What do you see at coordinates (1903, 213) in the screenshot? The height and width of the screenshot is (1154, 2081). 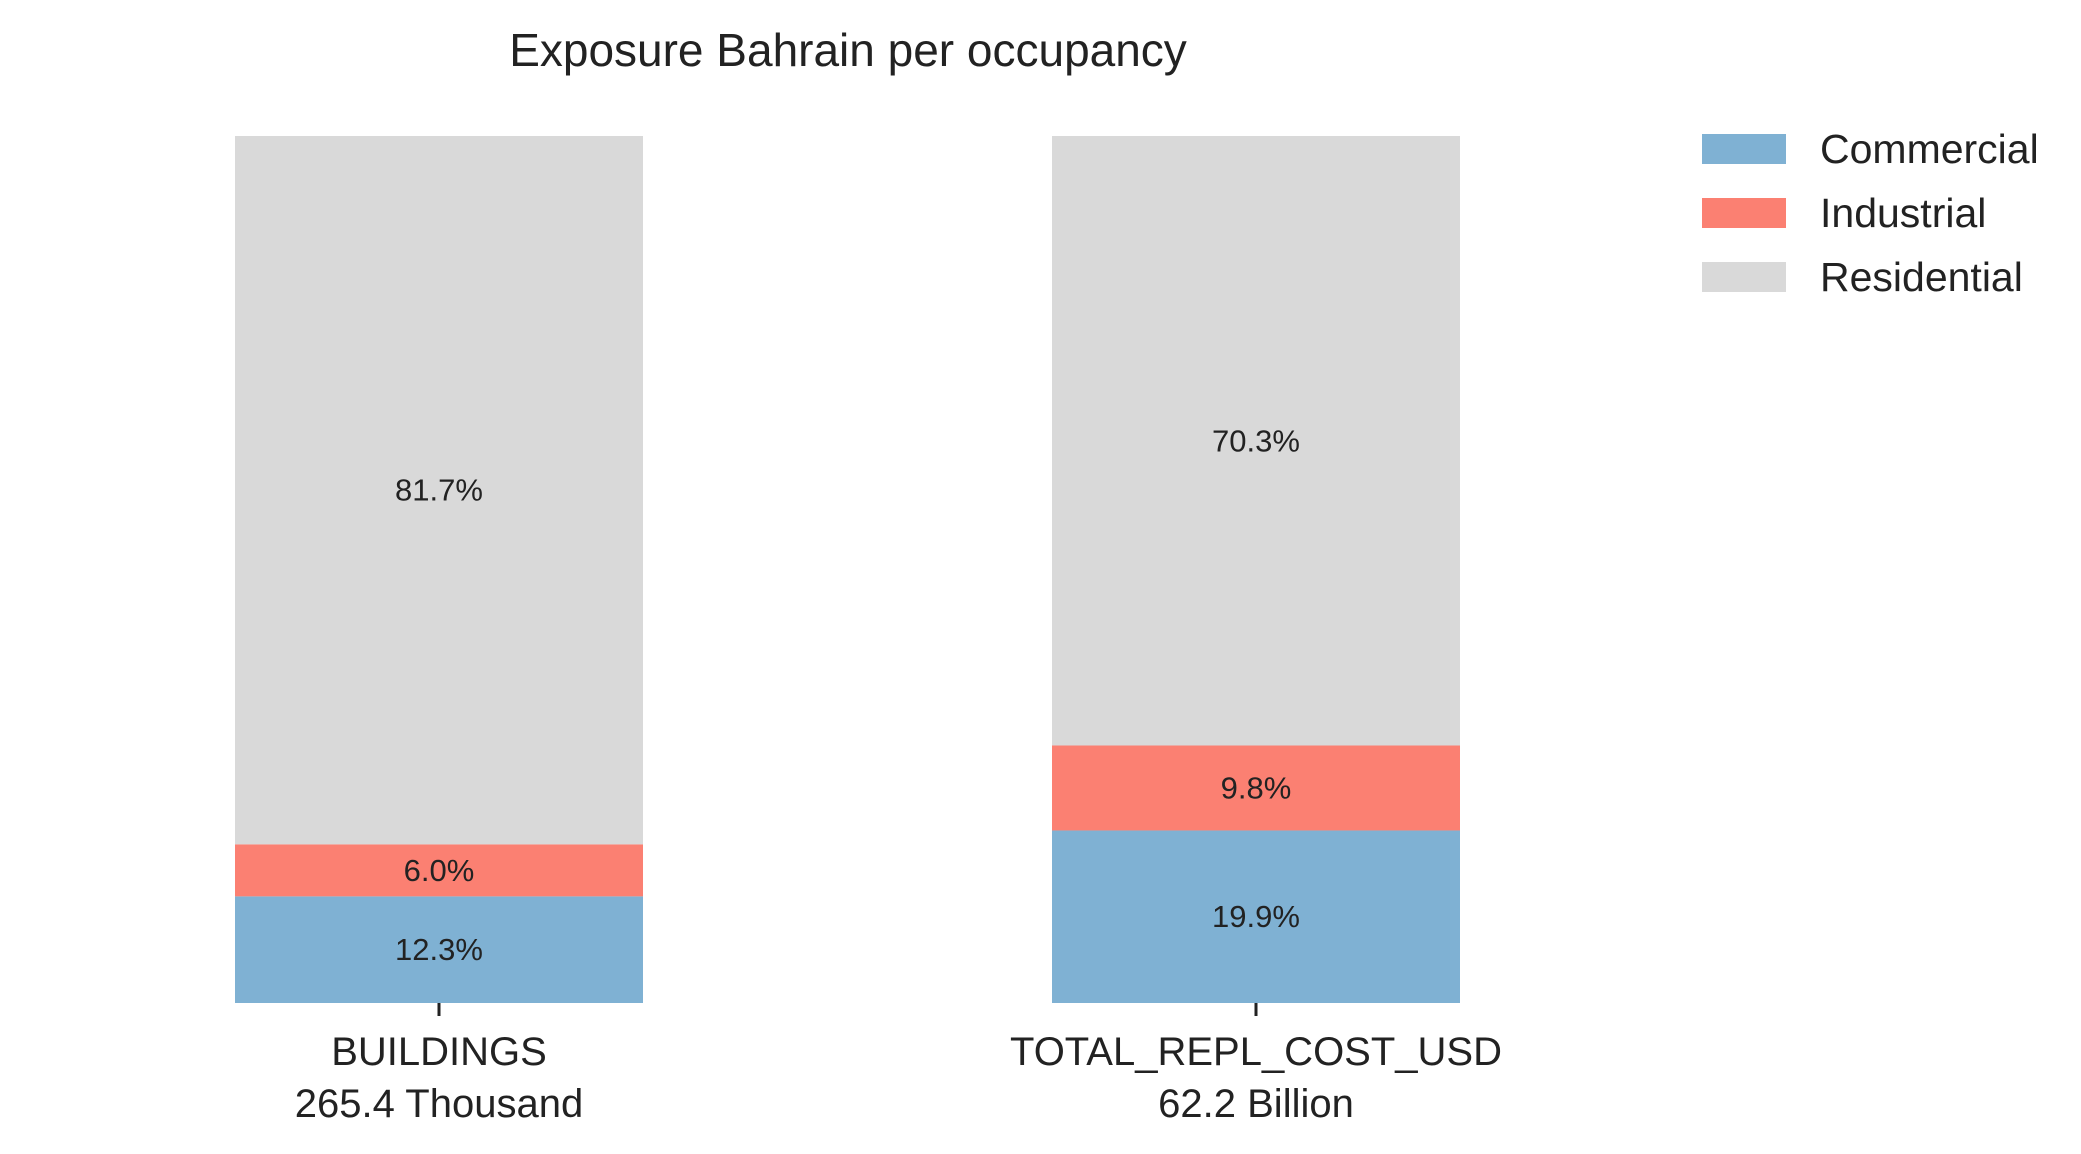 I see `legend-label-industrial: Industrial` at bounding box center [1903, 213].